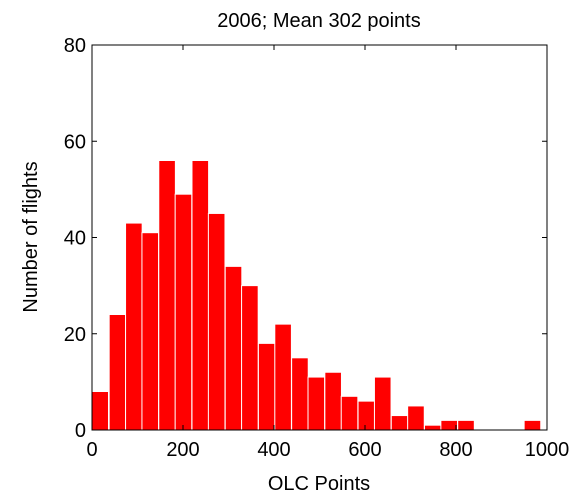  I want to click on x-tick-label: 200, so click(182, 450).